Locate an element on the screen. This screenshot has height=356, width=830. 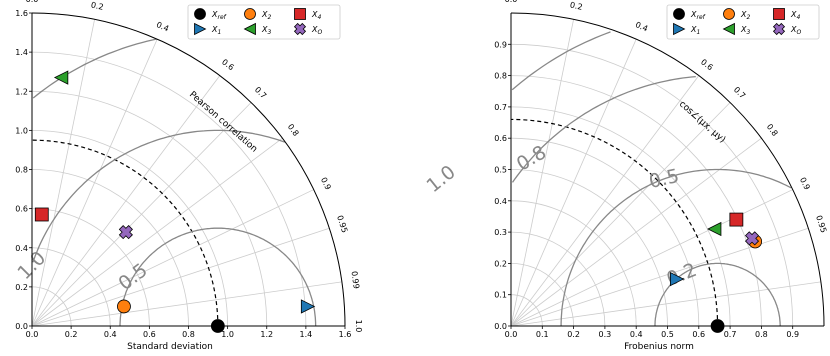
x-tick-label: 0.6 is located at coordinates (149, 334).